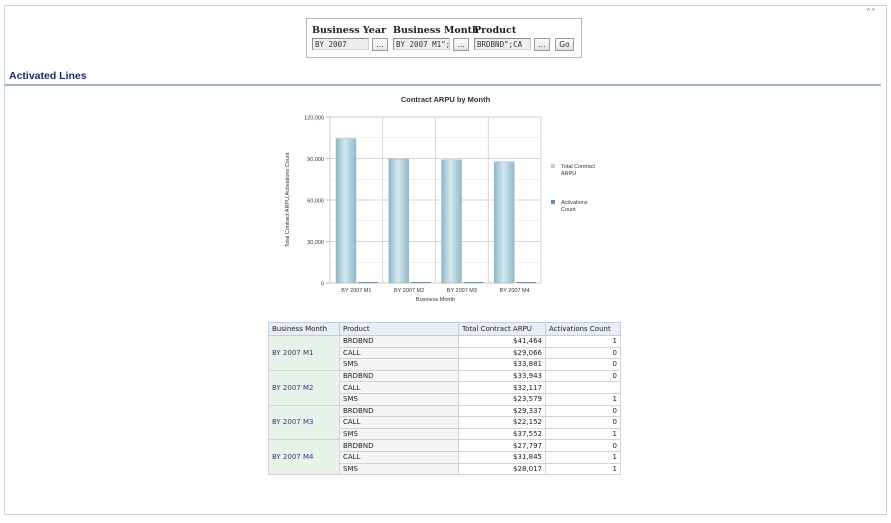 Image resolution: width=891 pixels, height=523 pixels. I want to click on arpu-cell: $33,881, so click(502, 364).